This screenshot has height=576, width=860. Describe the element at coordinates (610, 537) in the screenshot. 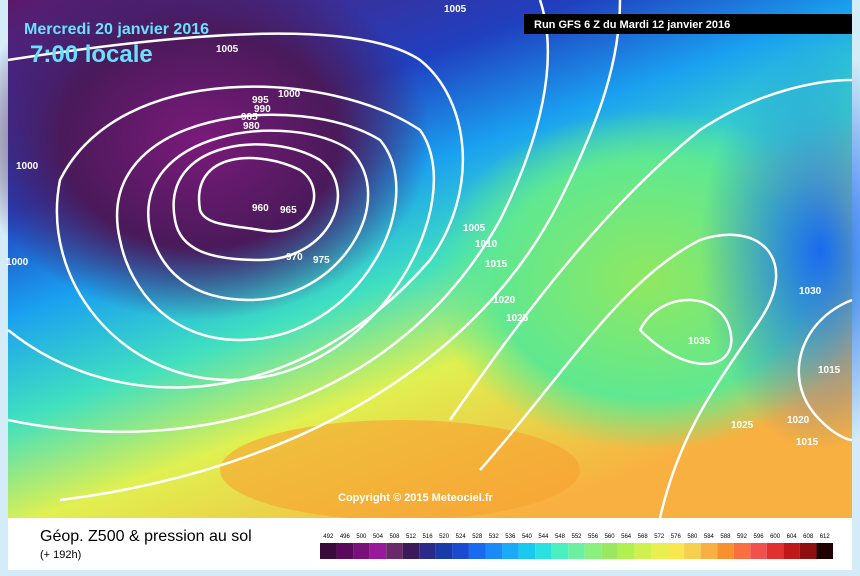

I see `colorbar-label: 560` at that location.